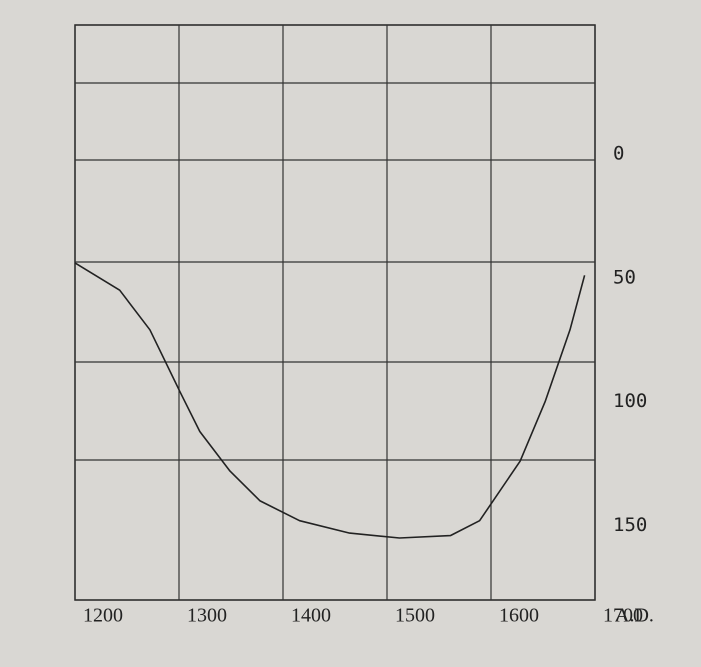 Image resolution: width=701 pixels, height=667 pixels. Describe the element at coordinates (618, 153) in the screenshot. I see `y-tick-label: 0` at that location.